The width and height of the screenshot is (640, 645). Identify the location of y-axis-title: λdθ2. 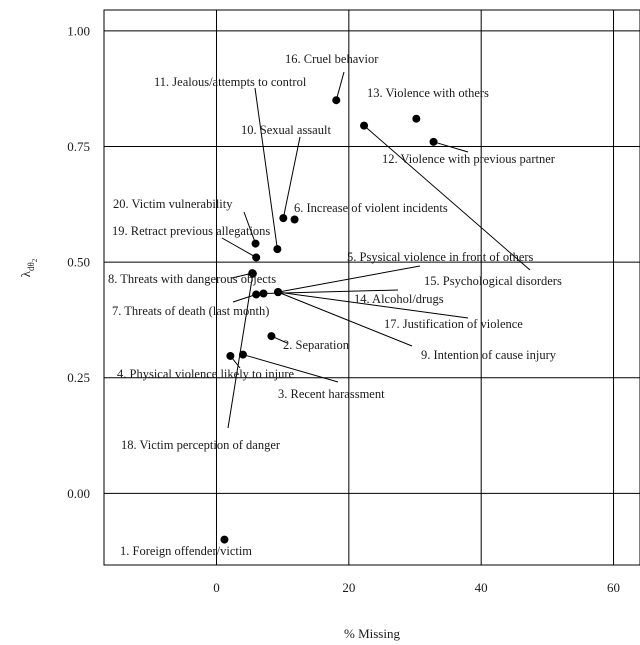
(28, 267).